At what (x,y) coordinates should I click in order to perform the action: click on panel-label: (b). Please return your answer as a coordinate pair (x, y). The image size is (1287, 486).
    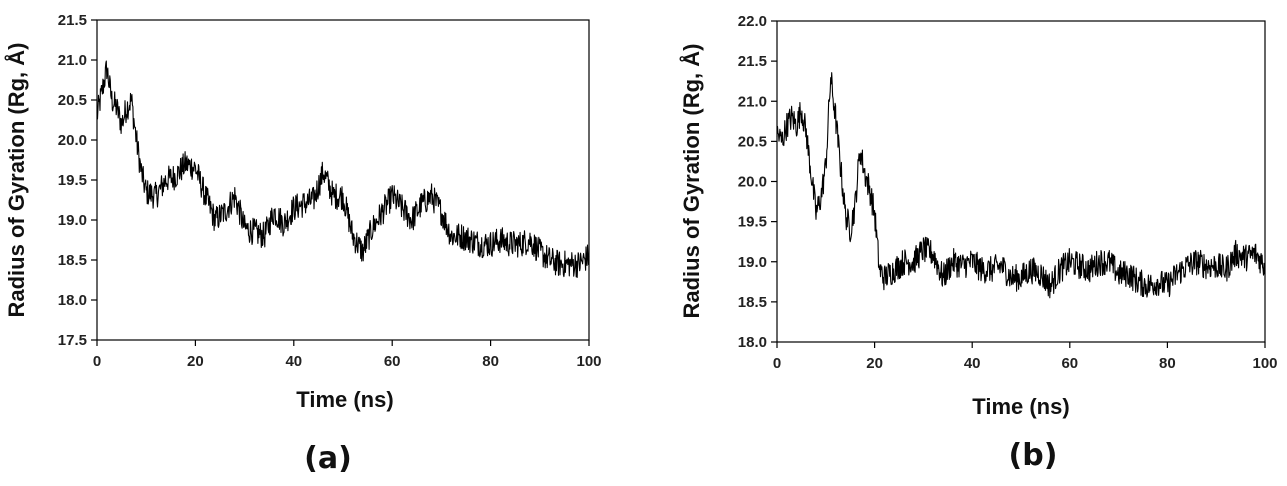
    Looking at the image, I should click on (1033, 455).